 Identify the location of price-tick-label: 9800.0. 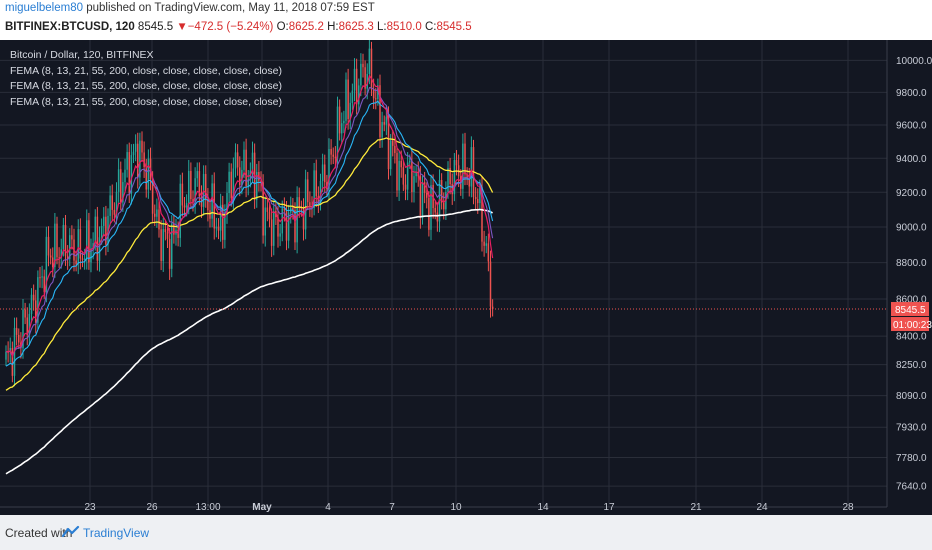
(911, 93).